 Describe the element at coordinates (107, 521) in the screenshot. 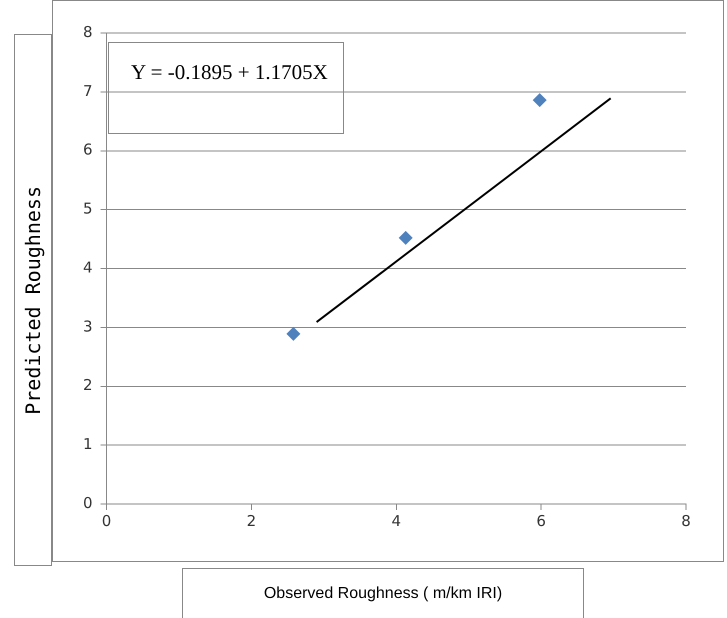

I see `x-tick-label: 0` at that location.